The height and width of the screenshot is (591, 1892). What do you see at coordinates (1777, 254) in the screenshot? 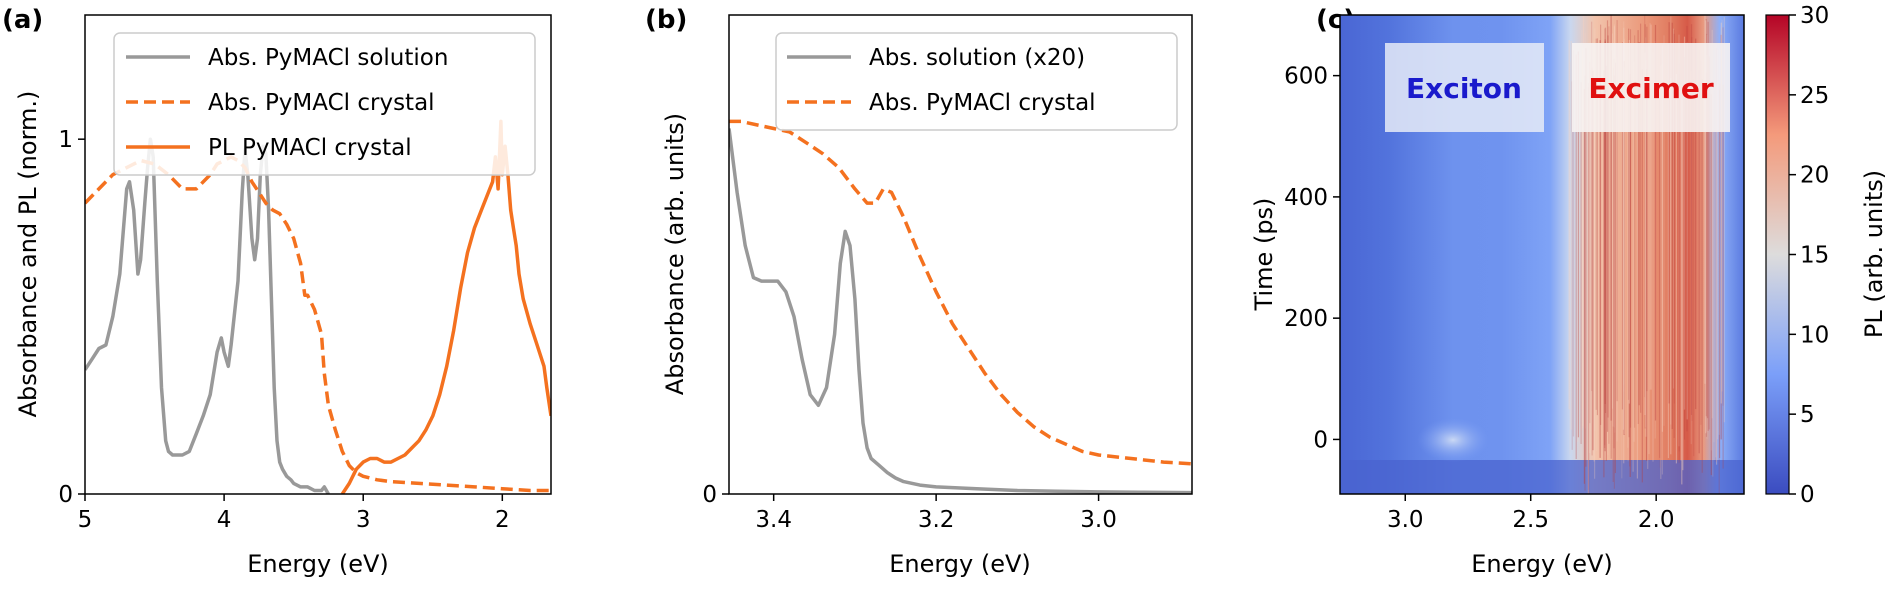
I see `colorbar` at bounding box center [1777, 254].